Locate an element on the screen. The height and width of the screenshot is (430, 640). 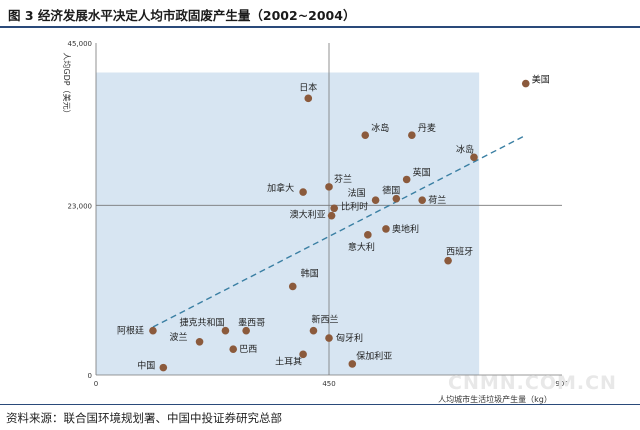
x-axis-label: 人均城市生活垃圾产生量（kg） is located at coordinates (495, 399).